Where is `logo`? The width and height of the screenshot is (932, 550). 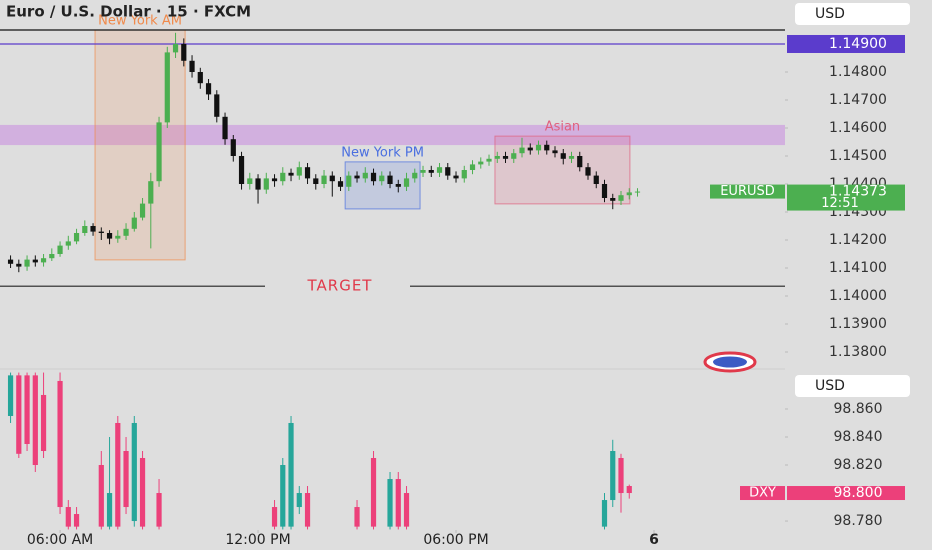
logo is located at coordinates (730, 362).